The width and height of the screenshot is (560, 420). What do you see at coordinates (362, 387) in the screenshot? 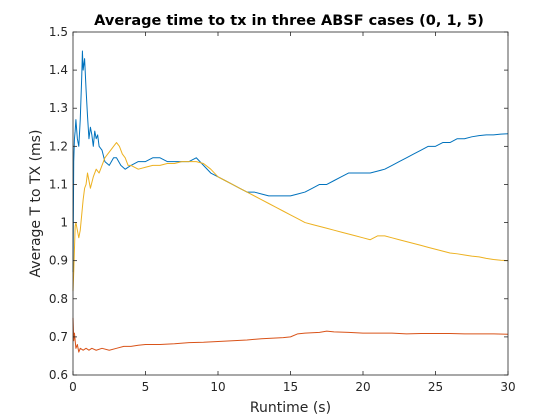
I see `x-tick-label: 20` at bounding box center [362, 387].